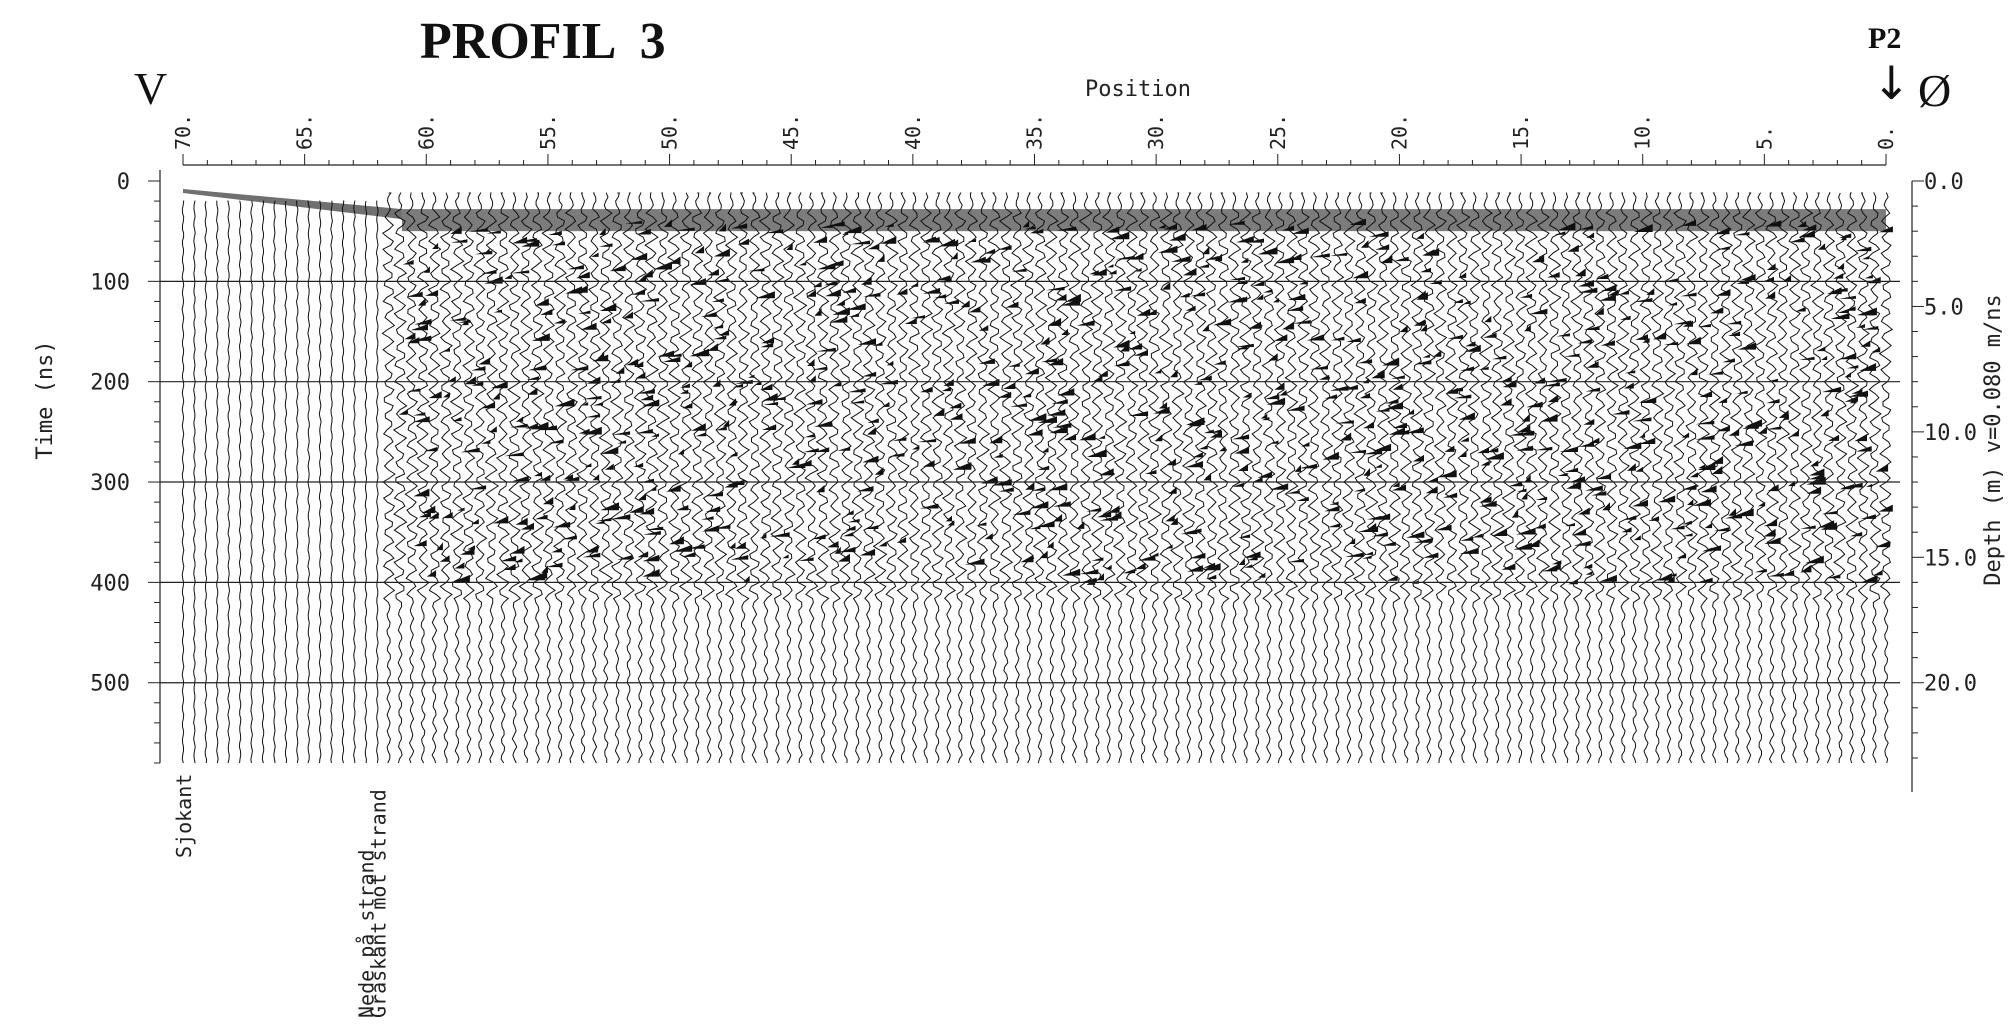 Image resolution: width=2014 pixels, height=1026 pixels. I want to click on y-tick-label: 200, so click(110, 383).